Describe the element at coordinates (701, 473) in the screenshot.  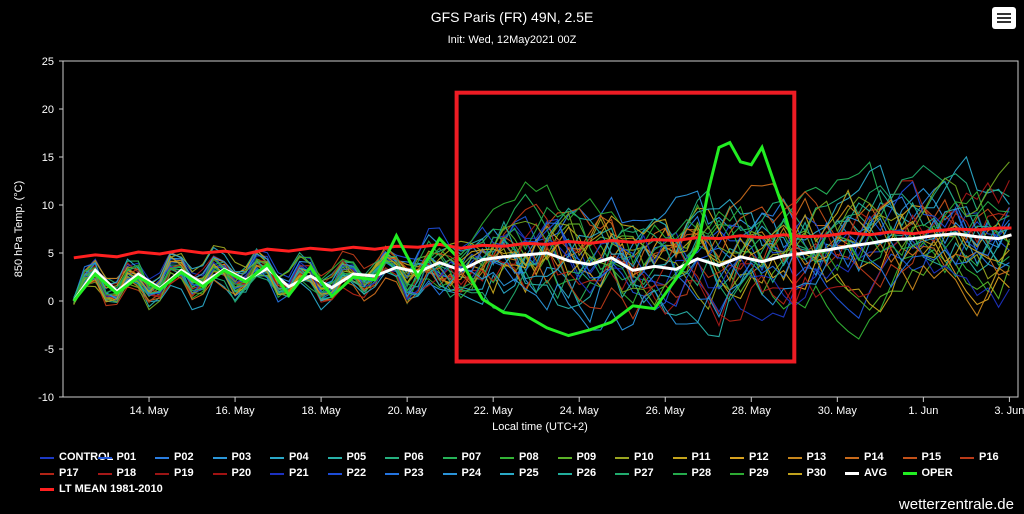
I see `legend-label: P28` at that location.